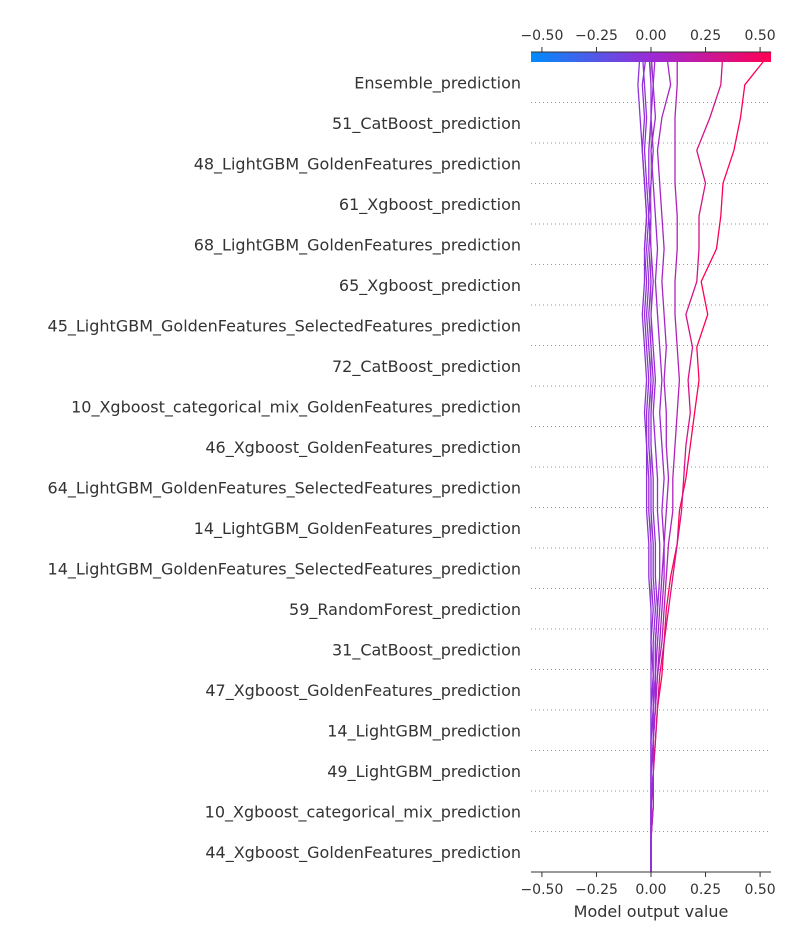  I want to click on feature-label: 49_LightGBM_prediction, so click(424, 772).